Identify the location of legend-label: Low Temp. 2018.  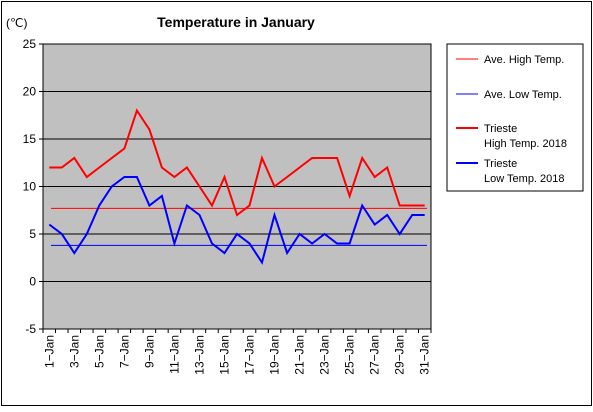
(524, 179).